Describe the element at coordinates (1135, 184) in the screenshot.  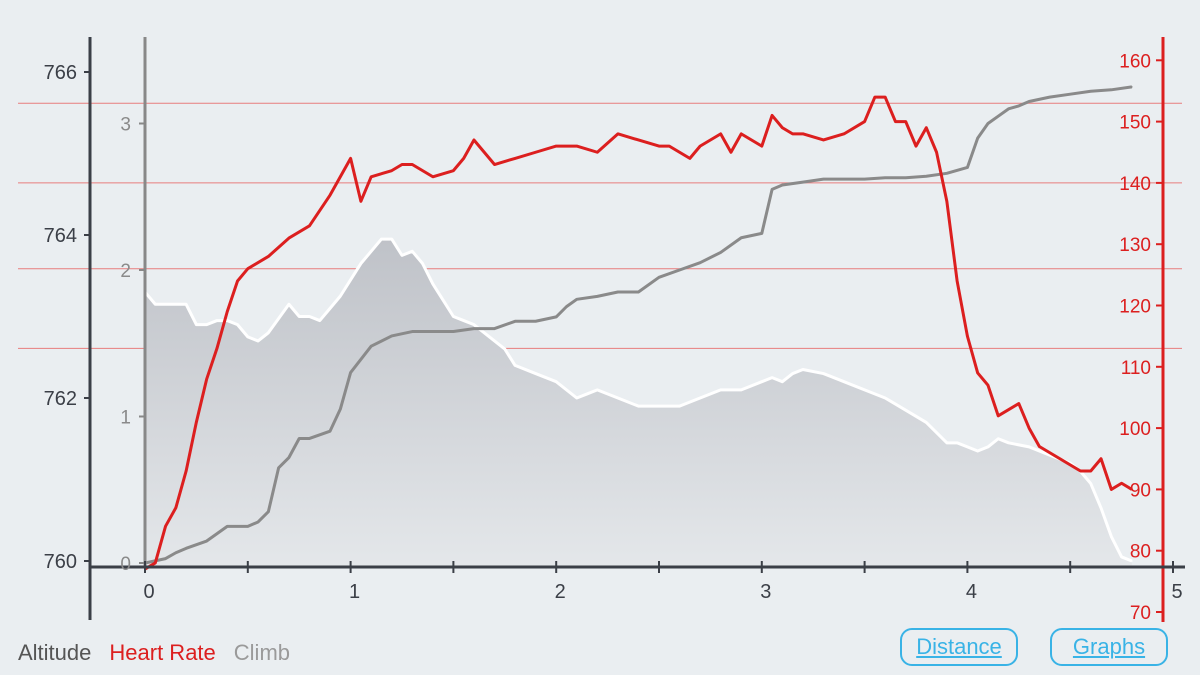
I see `heart-rate-tick-label: 140` at that location.